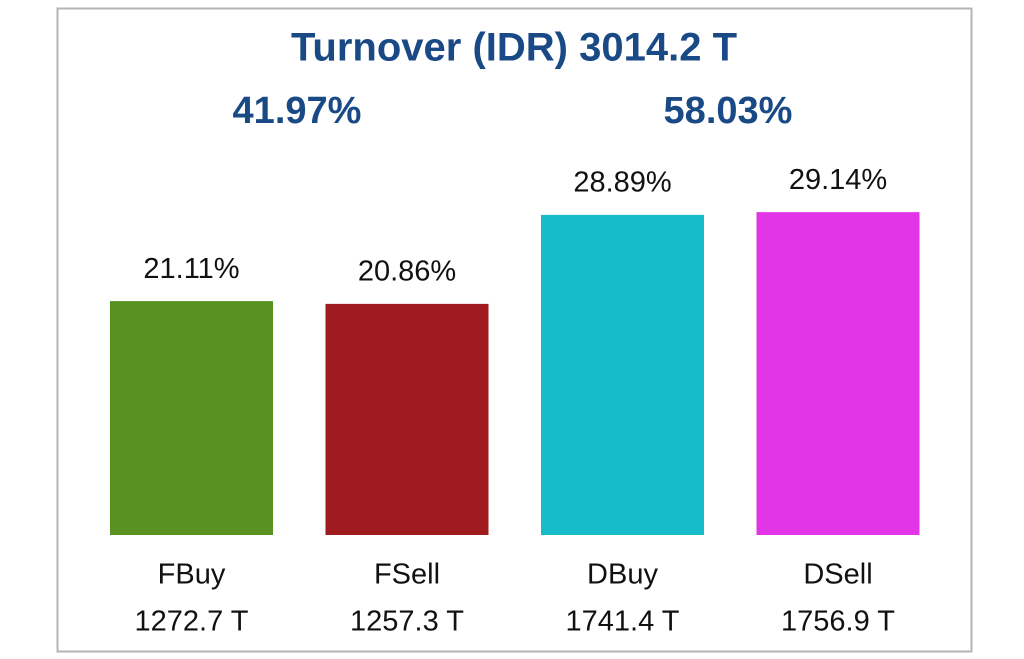 The height and width of the screenshot is (659, 1024). I want to click on group-share: 58.03%, so click(728, 111).